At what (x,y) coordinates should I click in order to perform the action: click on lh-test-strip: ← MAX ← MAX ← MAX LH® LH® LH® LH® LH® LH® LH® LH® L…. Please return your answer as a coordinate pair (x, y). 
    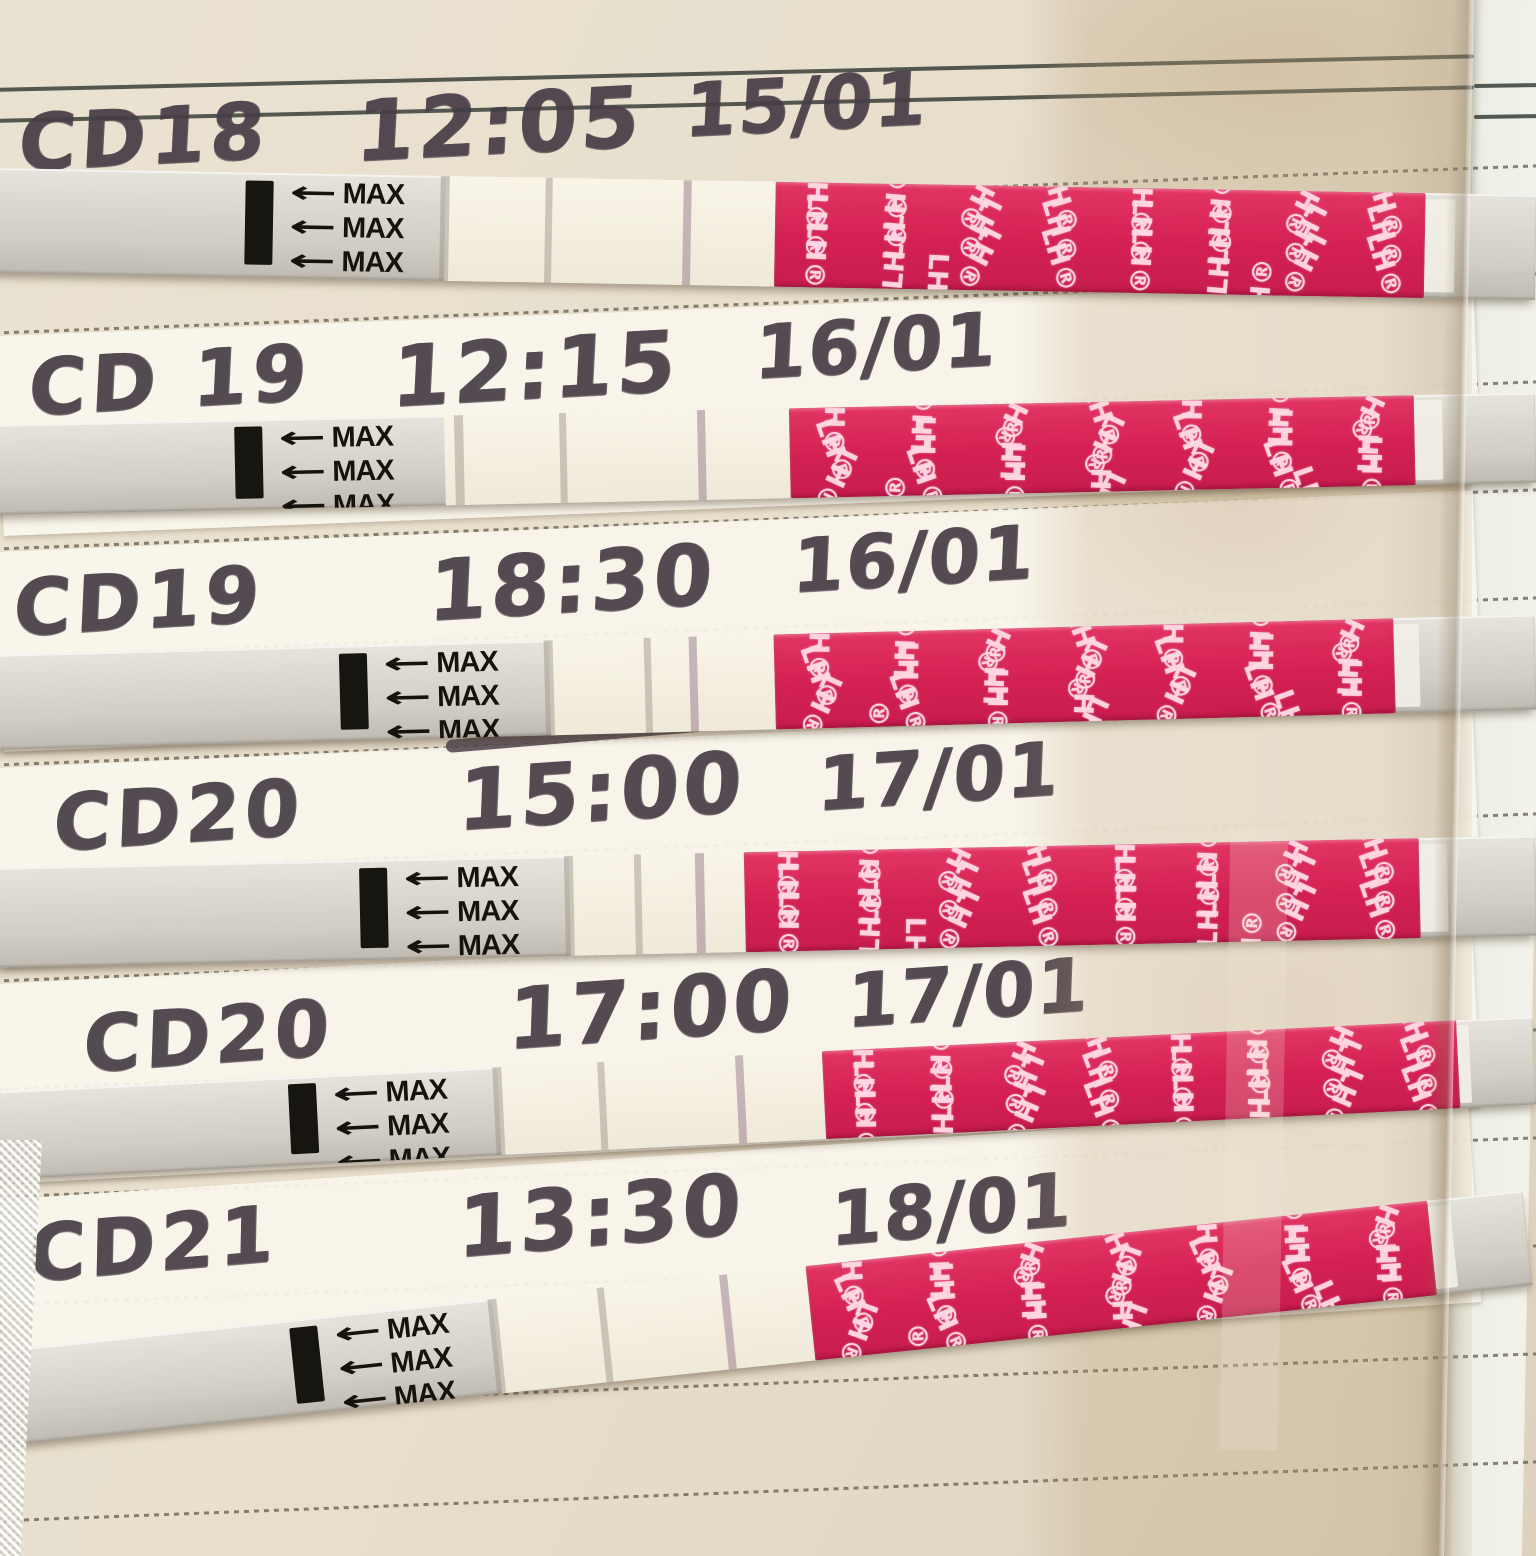
    Looking at the image, I should click on (768, 234).